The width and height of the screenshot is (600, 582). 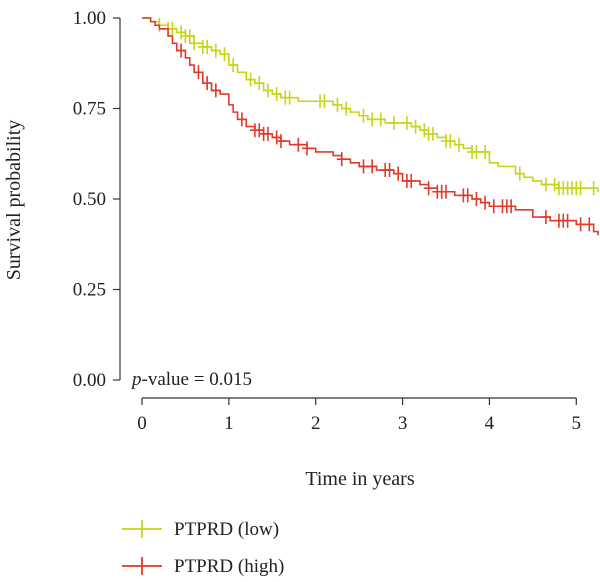 I want to click on y-ticks: 0.00 0.25 0.50 0.75 1.00, so click(x=96, y=199).